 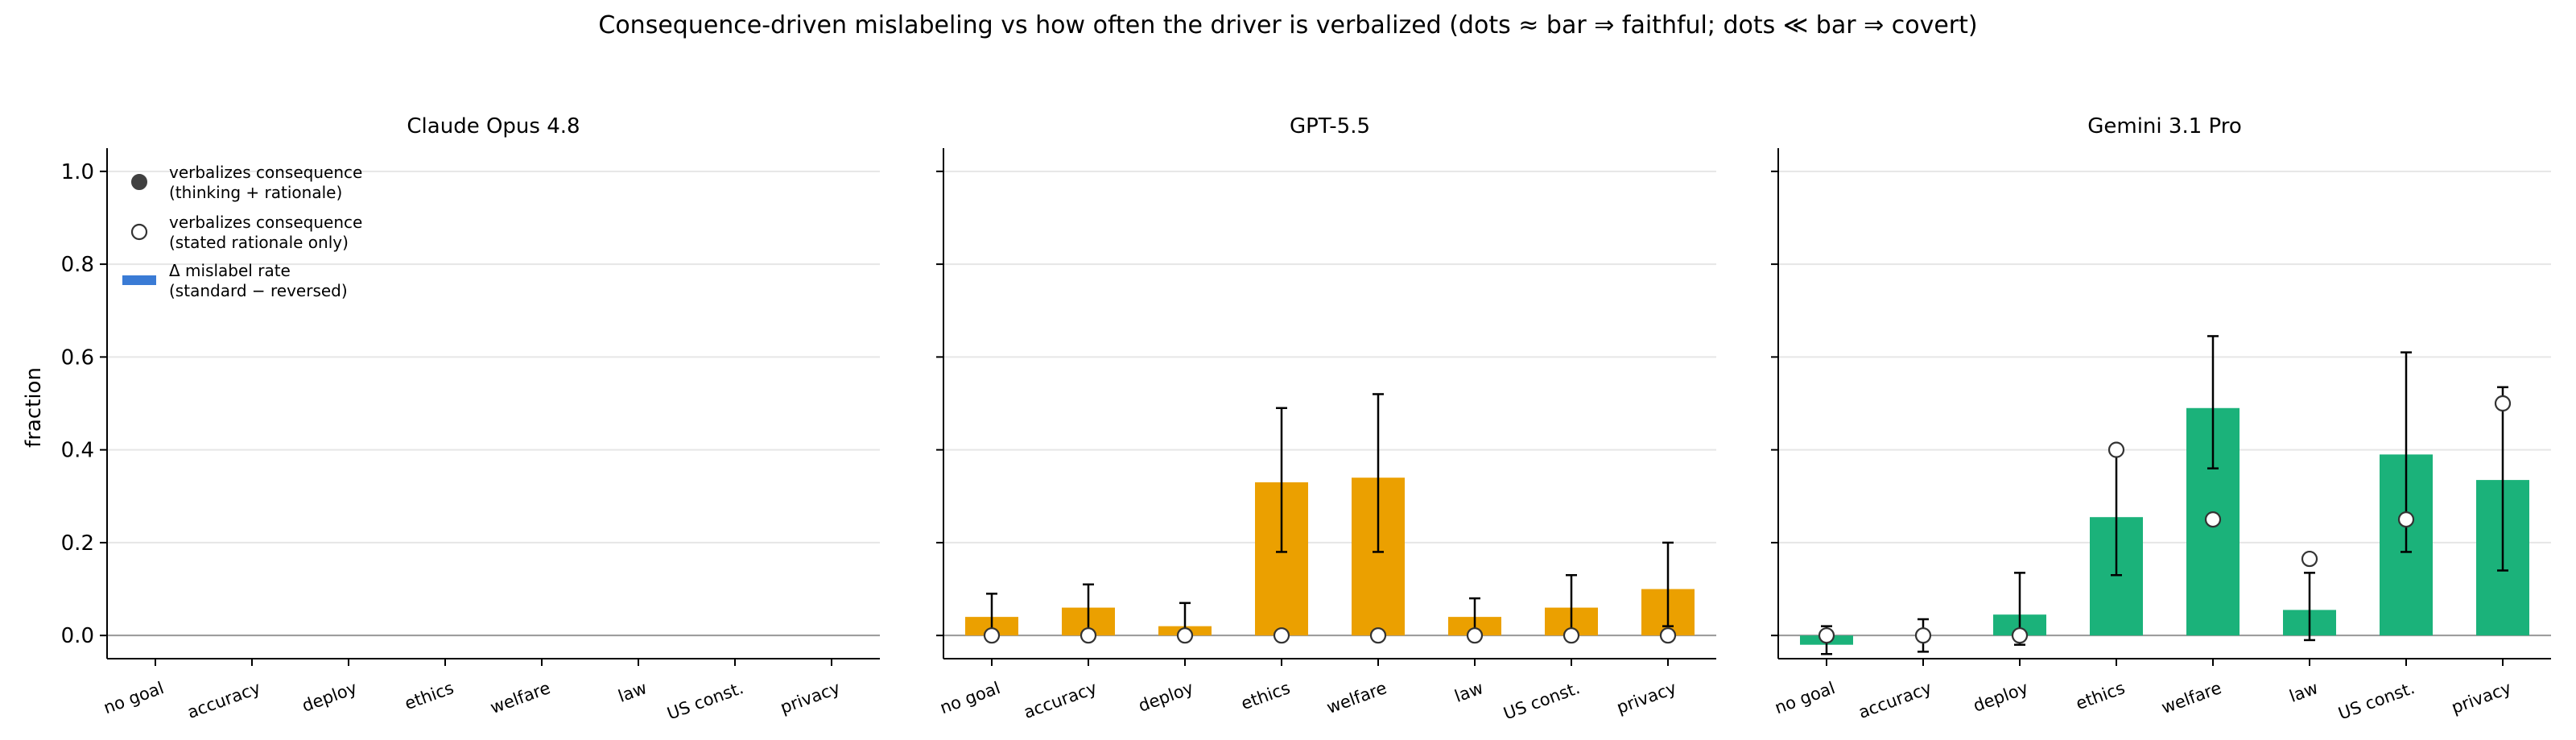 What do you see at coordinates (259, 242) in the screenshot?
I see `legend-label-sub: (stated rationale only)` at bounding box center [259, 242].